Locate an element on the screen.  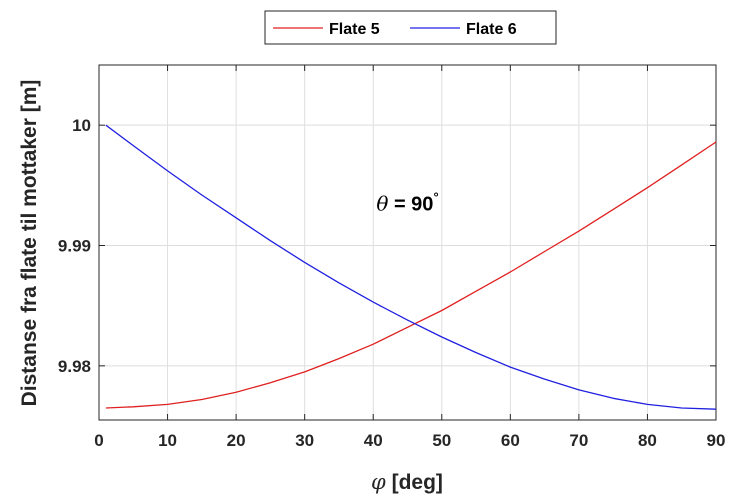
x-tick-label: 10 is located at coordinates (167, 440).